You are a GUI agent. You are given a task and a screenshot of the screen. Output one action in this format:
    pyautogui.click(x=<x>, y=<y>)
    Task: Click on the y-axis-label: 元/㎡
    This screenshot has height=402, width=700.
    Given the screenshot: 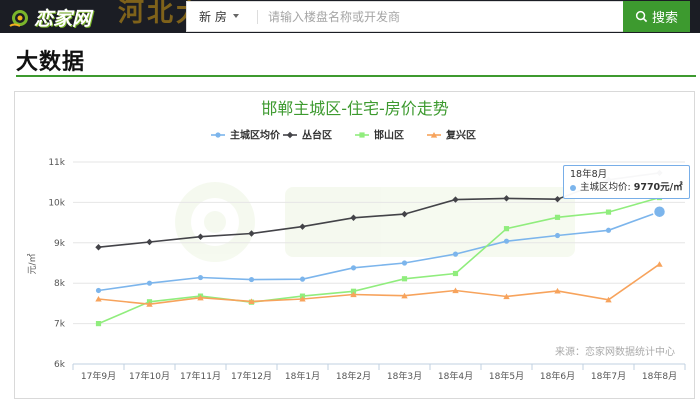 What is the action you would take?
    pyautogui.click(x=32, y=263)
    